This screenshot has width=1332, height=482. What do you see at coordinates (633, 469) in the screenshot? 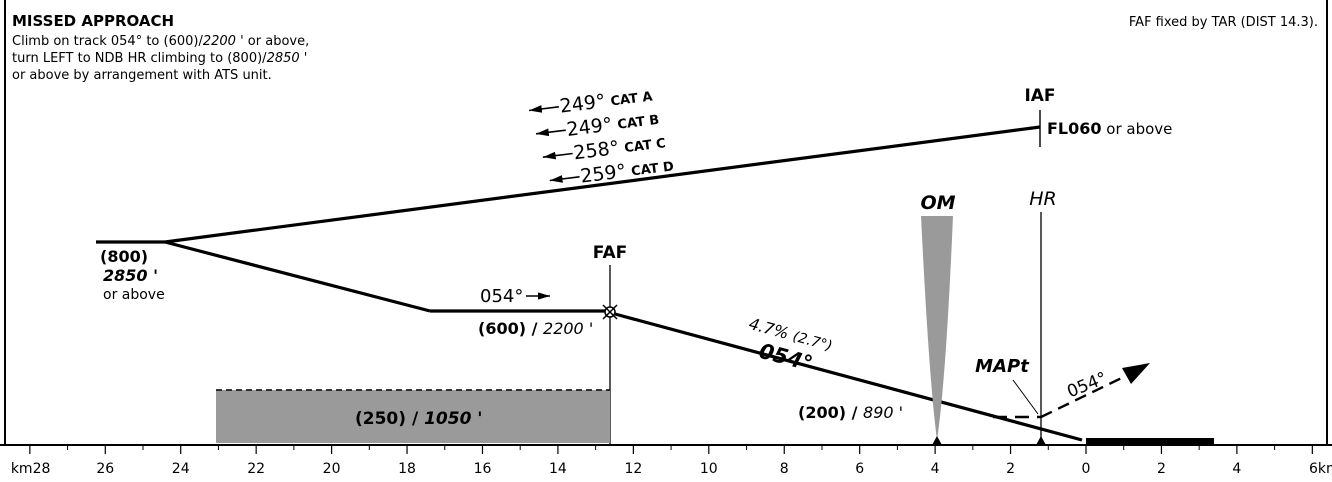
I see `scale-label: 12` at bounding box center [633, 469].